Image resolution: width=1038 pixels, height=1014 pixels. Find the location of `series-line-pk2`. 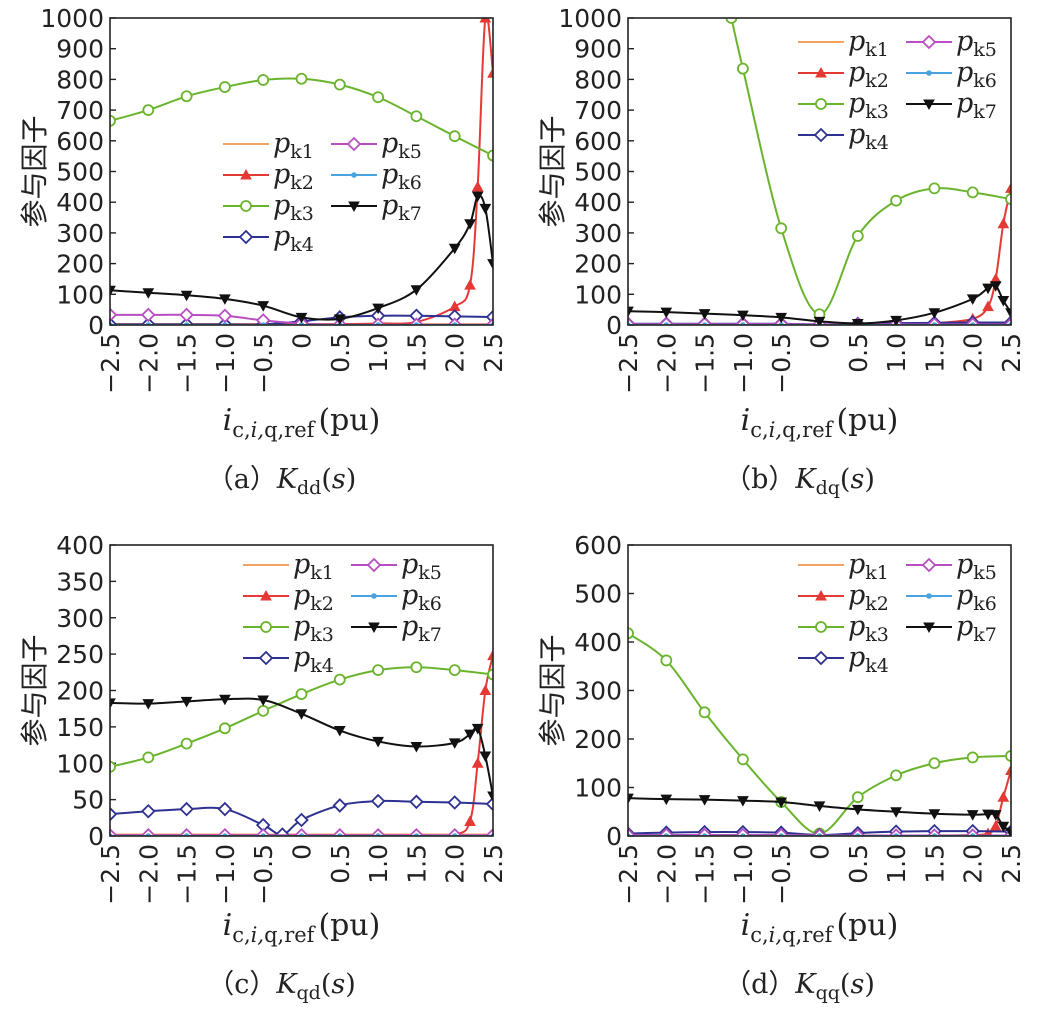

series-line-pk2 is located at coordinates (819, 256).